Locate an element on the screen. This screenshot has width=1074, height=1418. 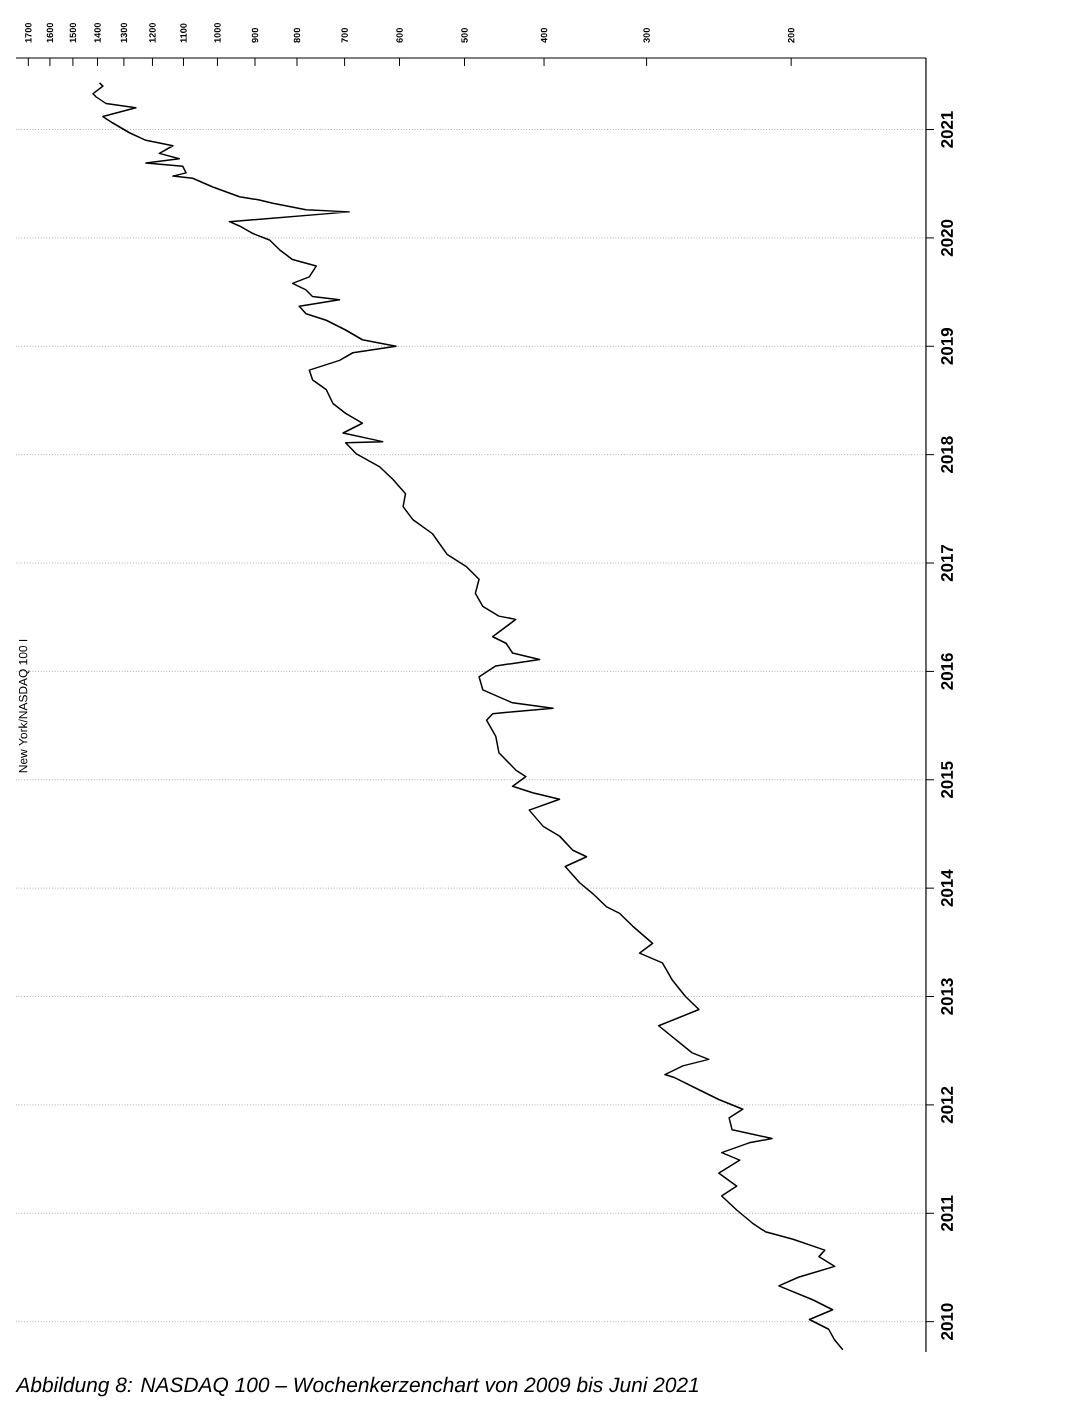
y-tick-label: 2014 is located at coordinates (947, 888).